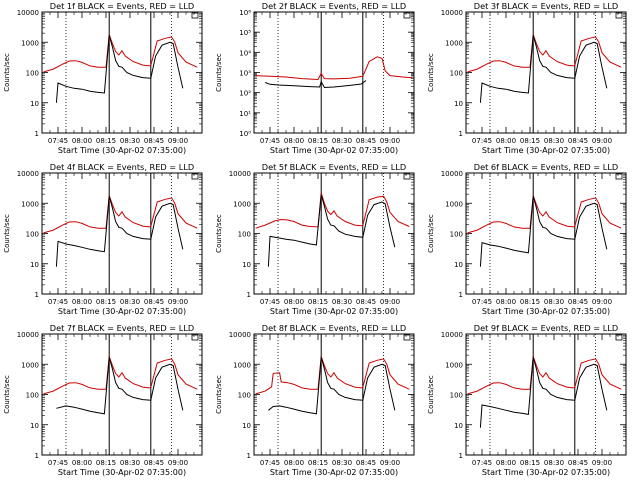 This screenshot has height=480, width=640. I want to click on panel-title: Det 4f BLACK = Events, RED = LLD, so click(122, 167).